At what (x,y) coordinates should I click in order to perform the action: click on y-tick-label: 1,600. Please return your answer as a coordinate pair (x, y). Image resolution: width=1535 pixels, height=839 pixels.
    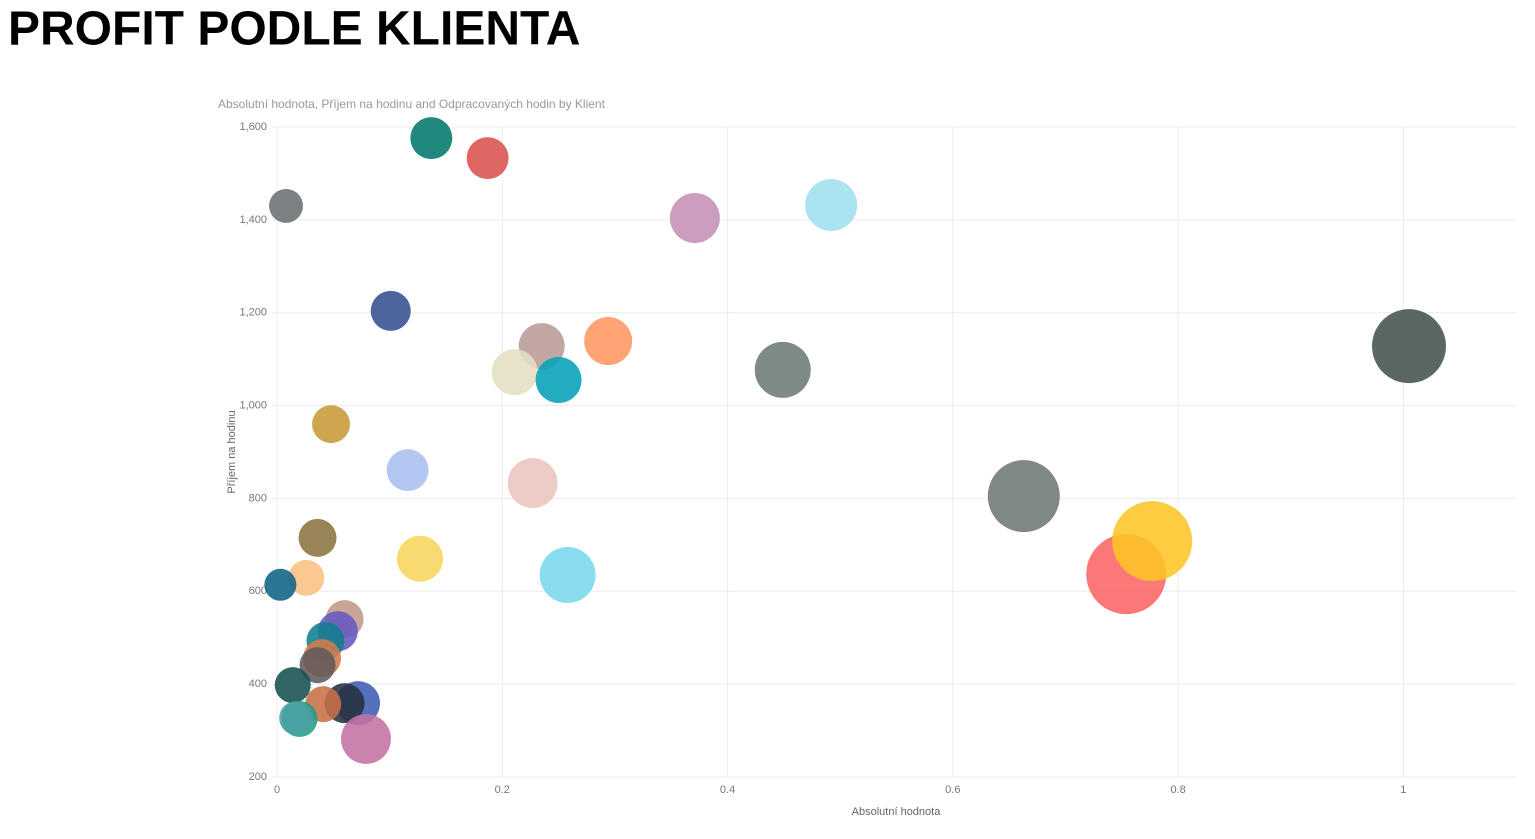
    Looking at the image, I should click on (253, 127).